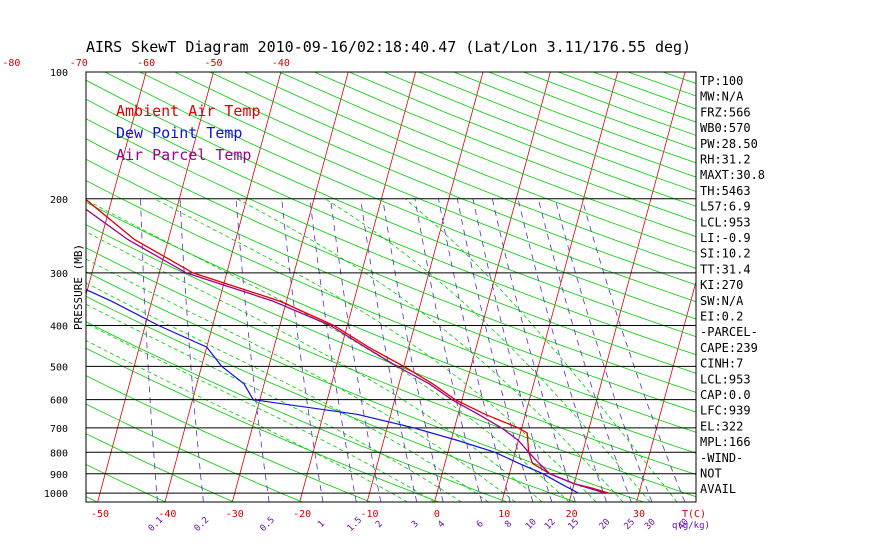  I want to click on stat-item: LCL:953, so click(725, 222).